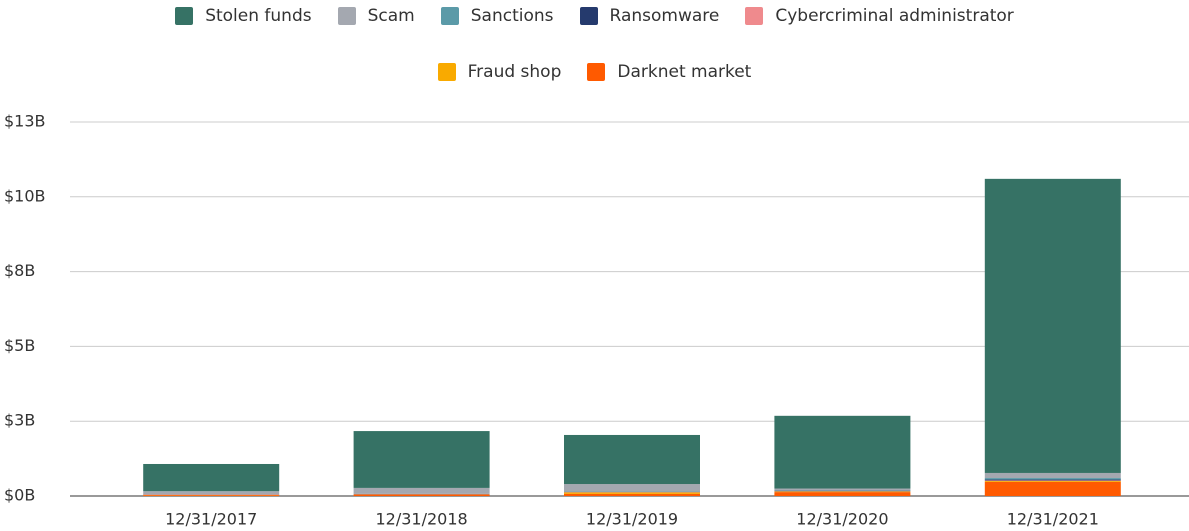 The width and height of the screenshot is (1189, 531). I want to click on legend-item: Sanctions, so click(497, 16).